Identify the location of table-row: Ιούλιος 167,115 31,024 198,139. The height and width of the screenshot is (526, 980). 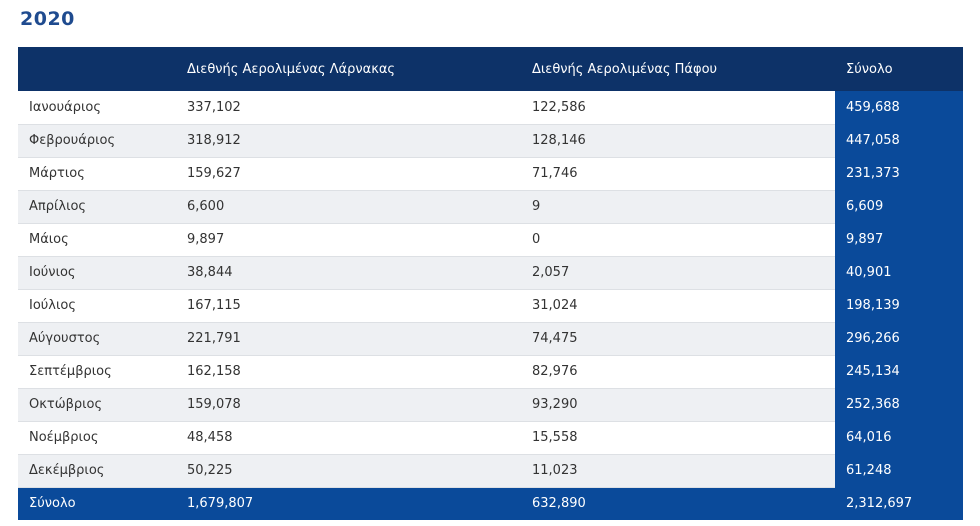
(490, 306).